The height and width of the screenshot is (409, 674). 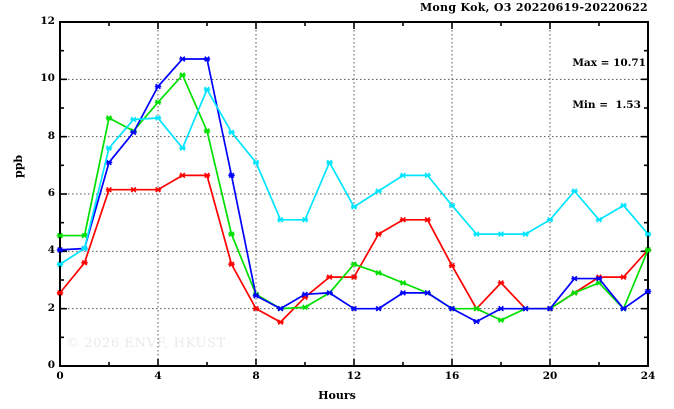 I want to click on x-tick-label: 4, so click(x=158, y=376).